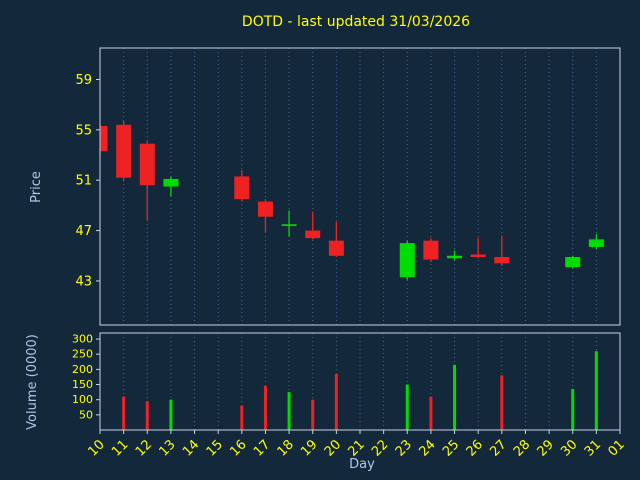 The width and height of the screenshot is (640, 480). What do you see at coordinates (83, 231) in the screenshot?
I see `price-tick-label: 47` at bounding box center [83, 231].